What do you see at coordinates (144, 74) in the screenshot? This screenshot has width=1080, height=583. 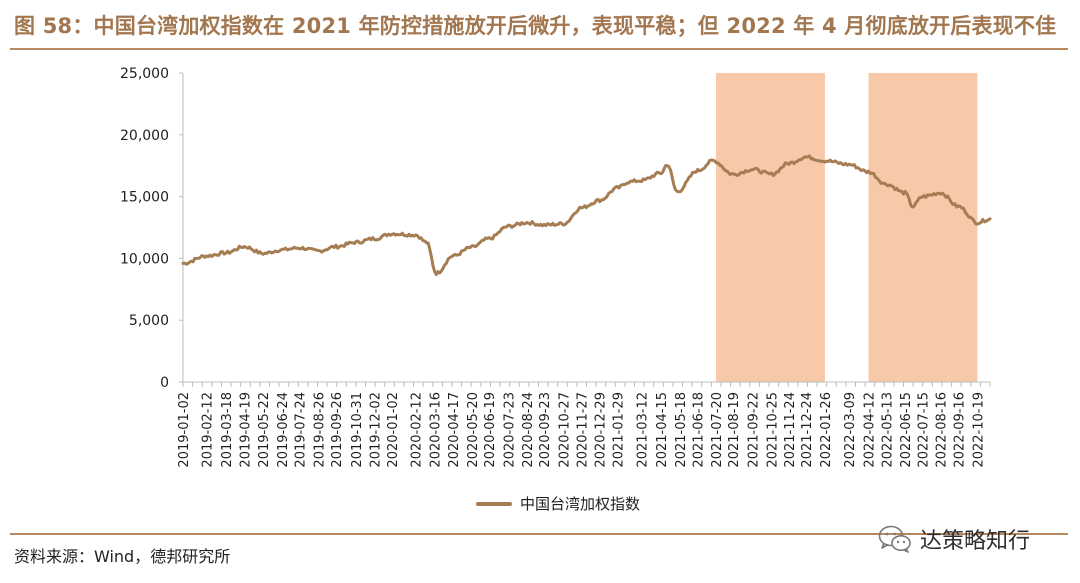 I see `y-tick-label: 25,000` at bounding box center [144, 74].